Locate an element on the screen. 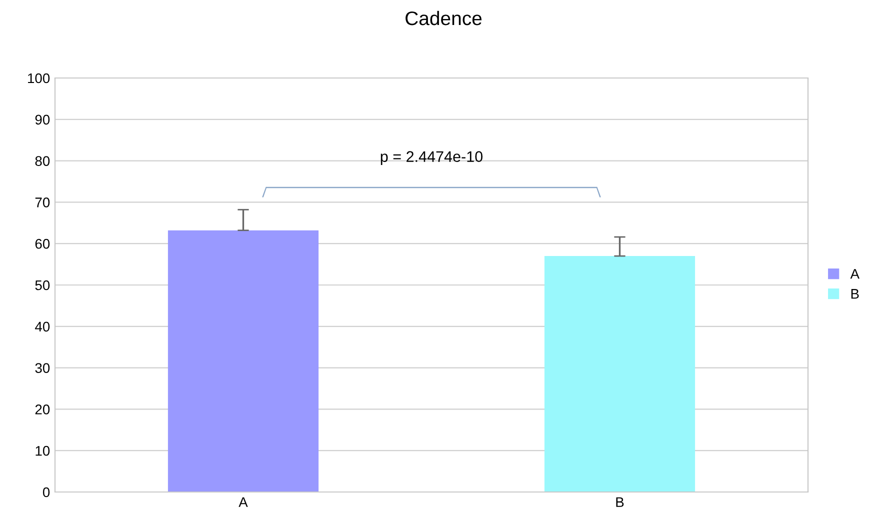  y-tick-label: 10 is located at coordinates (43, 451).